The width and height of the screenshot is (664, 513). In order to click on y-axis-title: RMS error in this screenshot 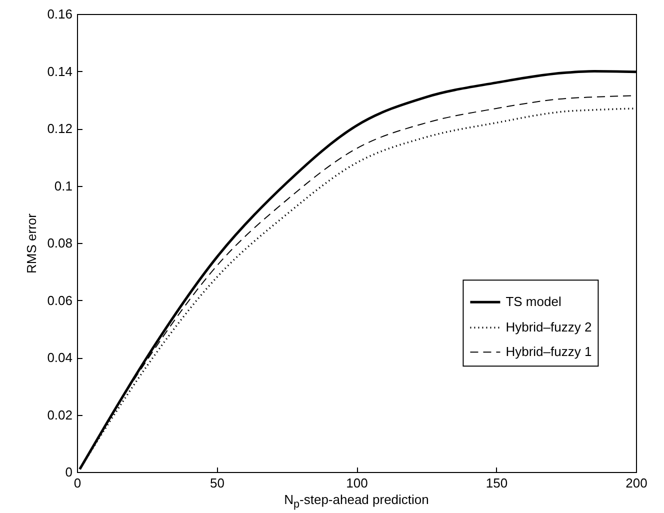, I will do `click(32, 243)`.